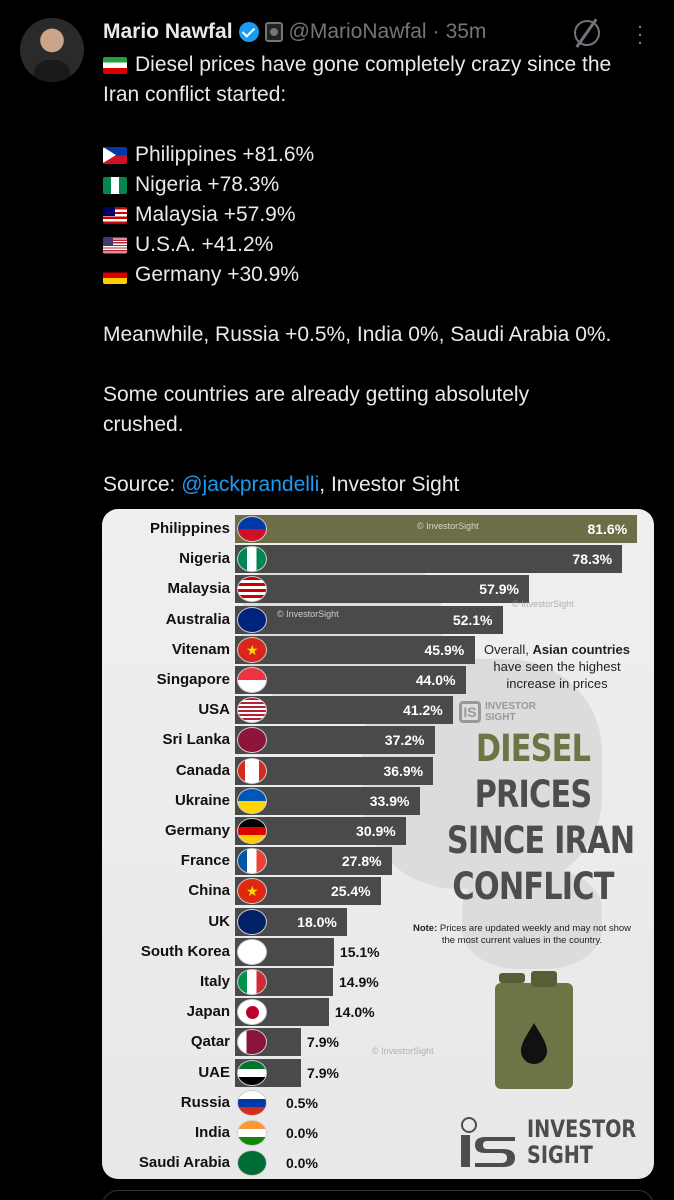 The image size is (674, 1200). Describe the element at coordinates (587, 33) in the screenshot. I see `grok-icon` at that location.